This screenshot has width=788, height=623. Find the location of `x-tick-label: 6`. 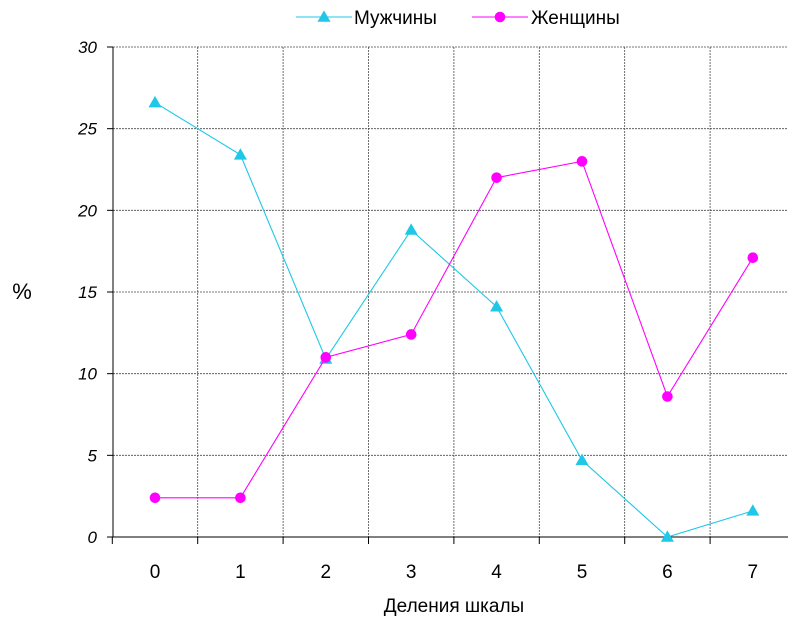

x-tick-label: 6 is located at coordinates (667, 572).